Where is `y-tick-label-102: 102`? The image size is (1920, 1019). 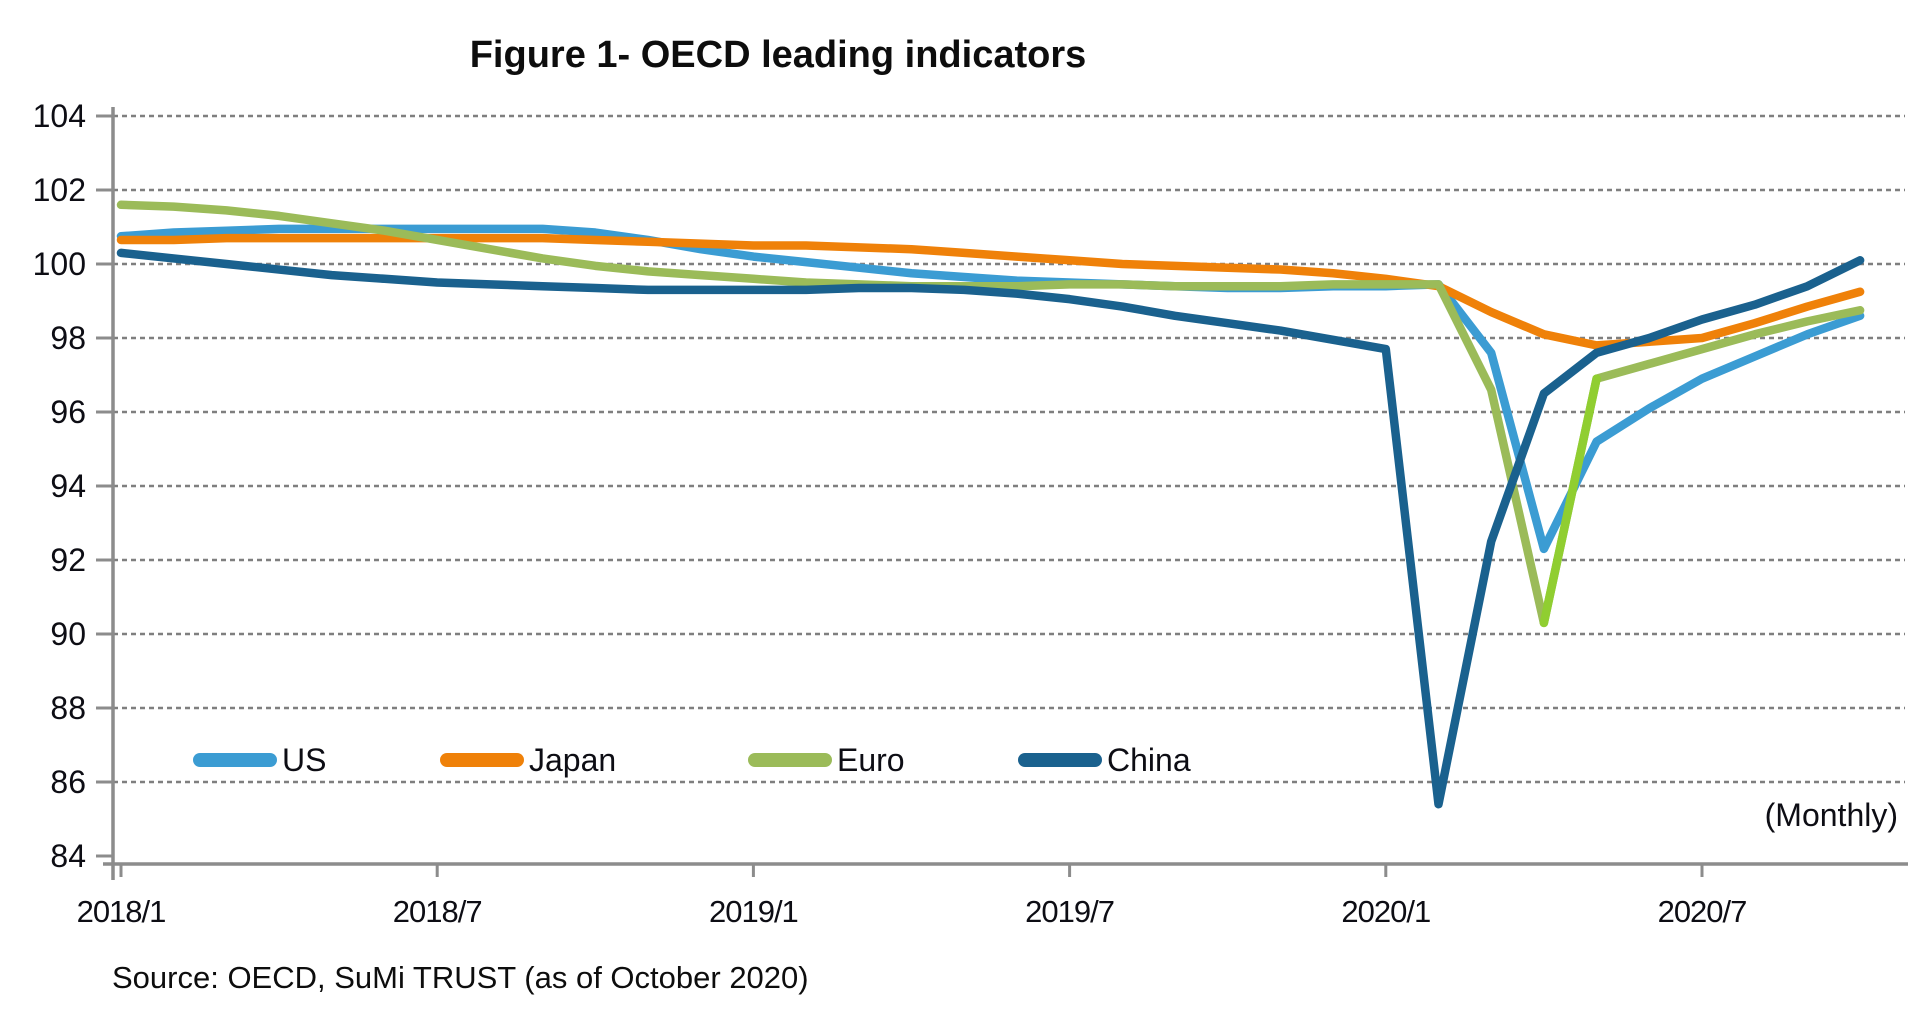
y-tick-label-102: 102 is located at coordinates (59, 190).